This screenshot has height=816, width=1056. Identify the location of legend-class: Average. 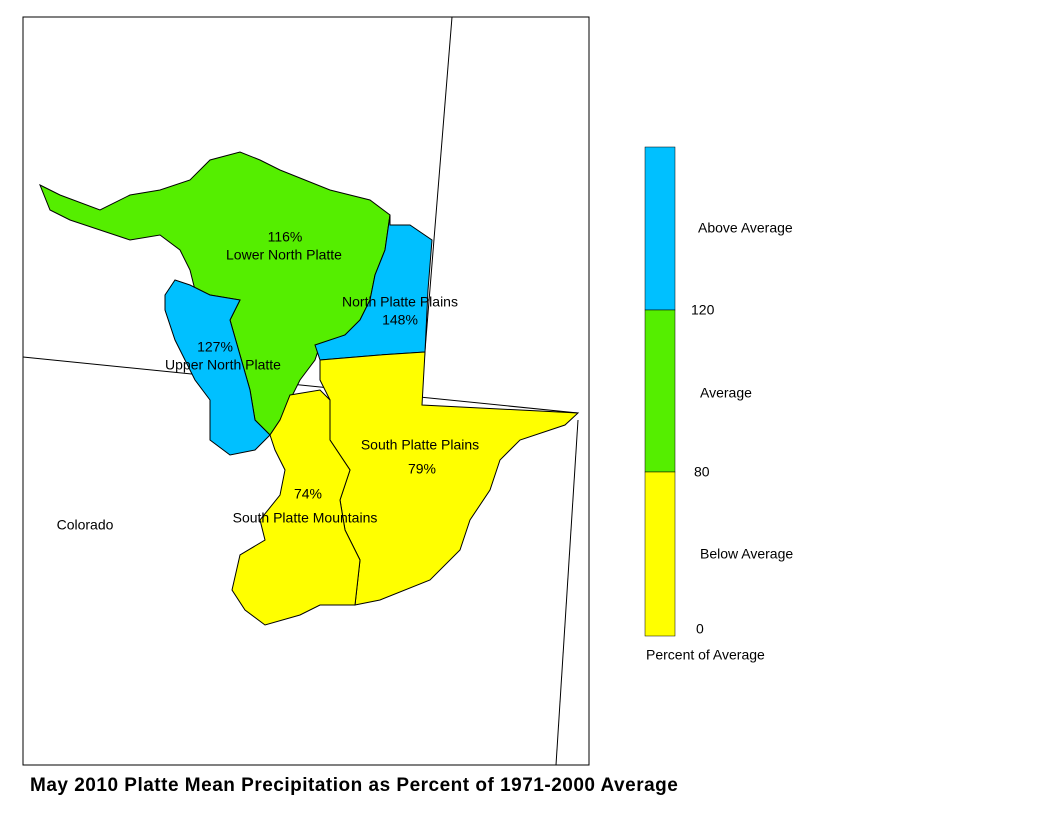
(726, 393).